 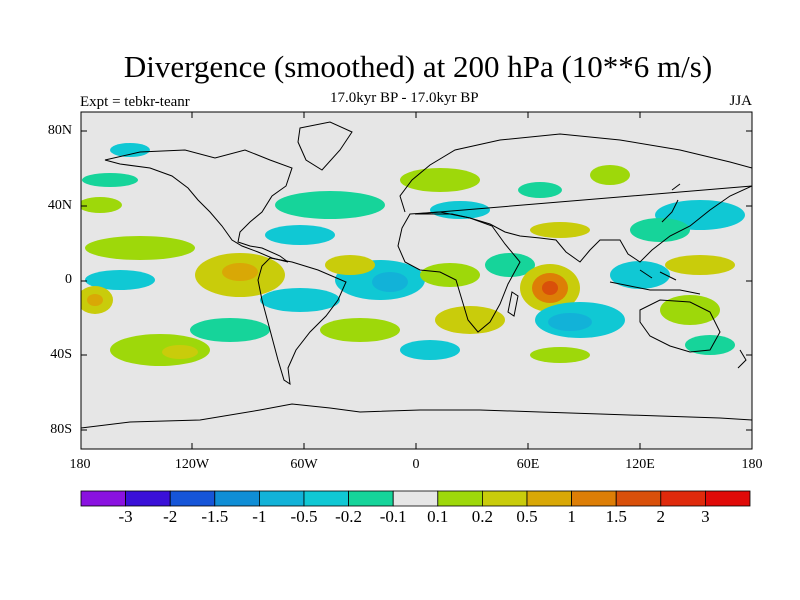 I want to click on lon-label-120e: 120E, so click(x=640, y=464).